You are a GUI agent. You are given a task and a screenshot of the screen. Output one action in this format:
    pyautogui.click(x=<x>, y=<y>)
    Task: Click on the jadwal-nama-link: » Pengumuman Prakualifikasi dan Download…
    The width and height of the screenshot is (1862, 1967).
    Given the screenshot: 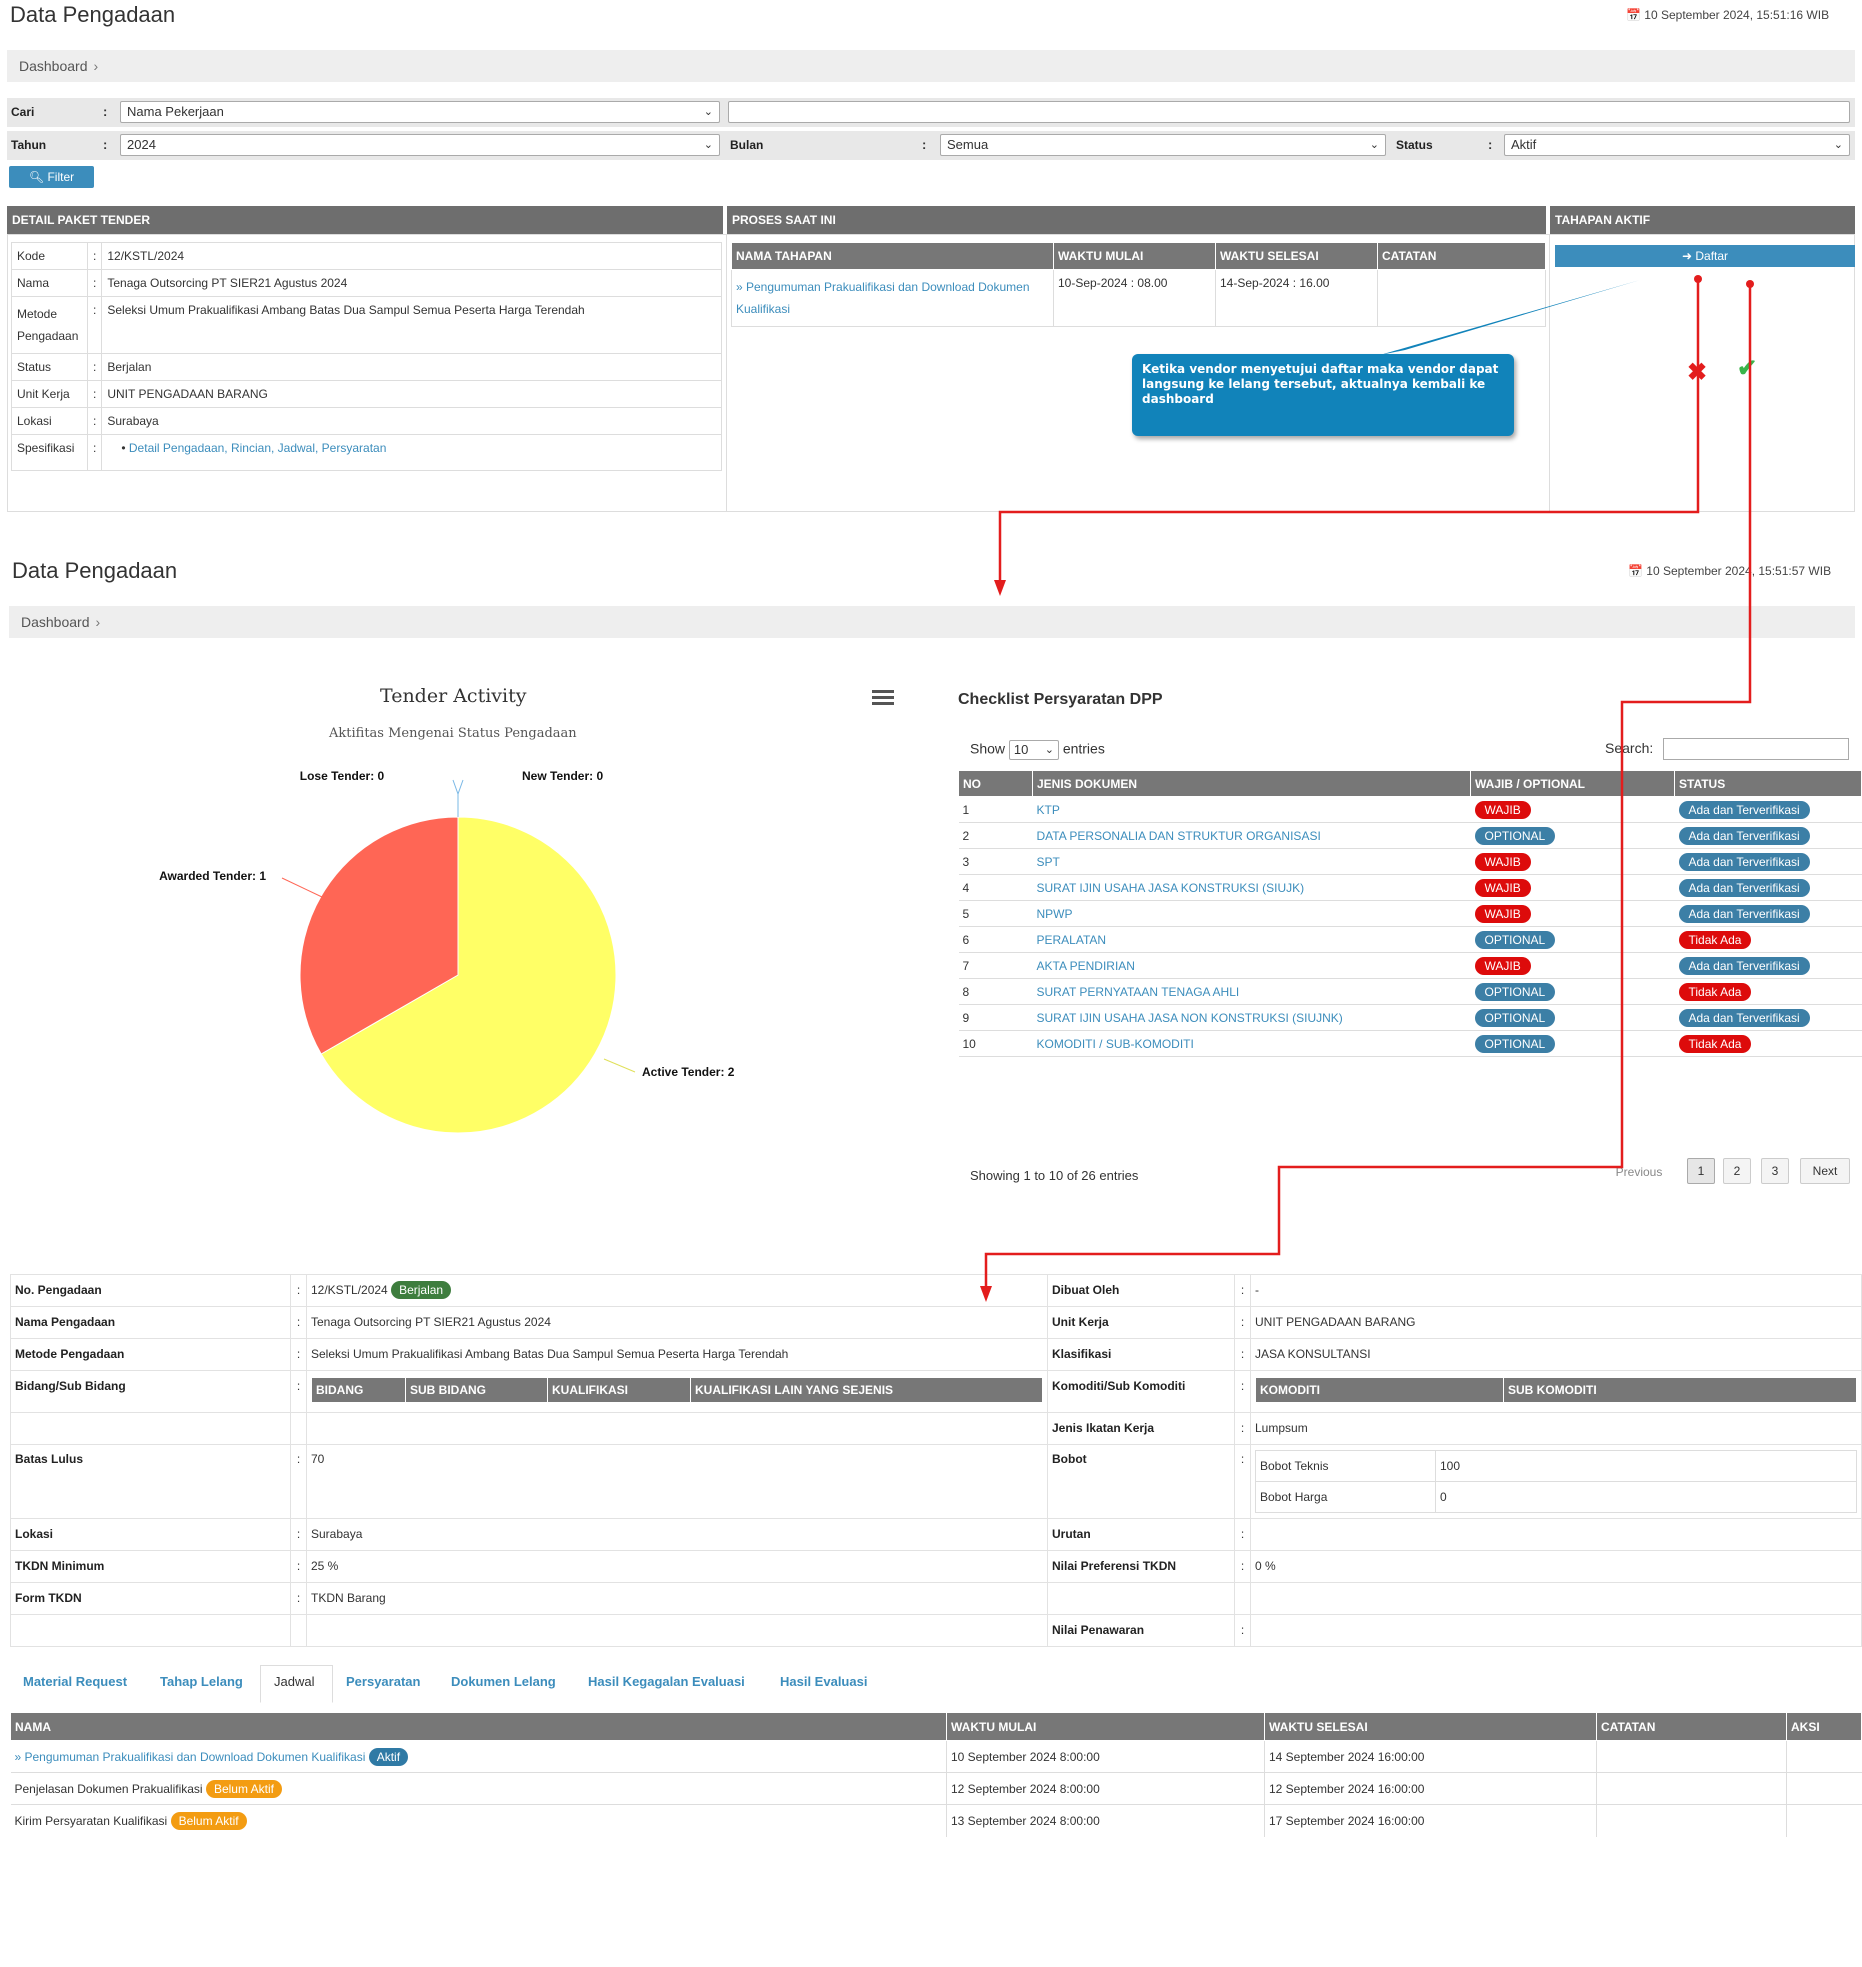 What is the action you would take?
    pyautogui.click(x=190, y=1756)
    